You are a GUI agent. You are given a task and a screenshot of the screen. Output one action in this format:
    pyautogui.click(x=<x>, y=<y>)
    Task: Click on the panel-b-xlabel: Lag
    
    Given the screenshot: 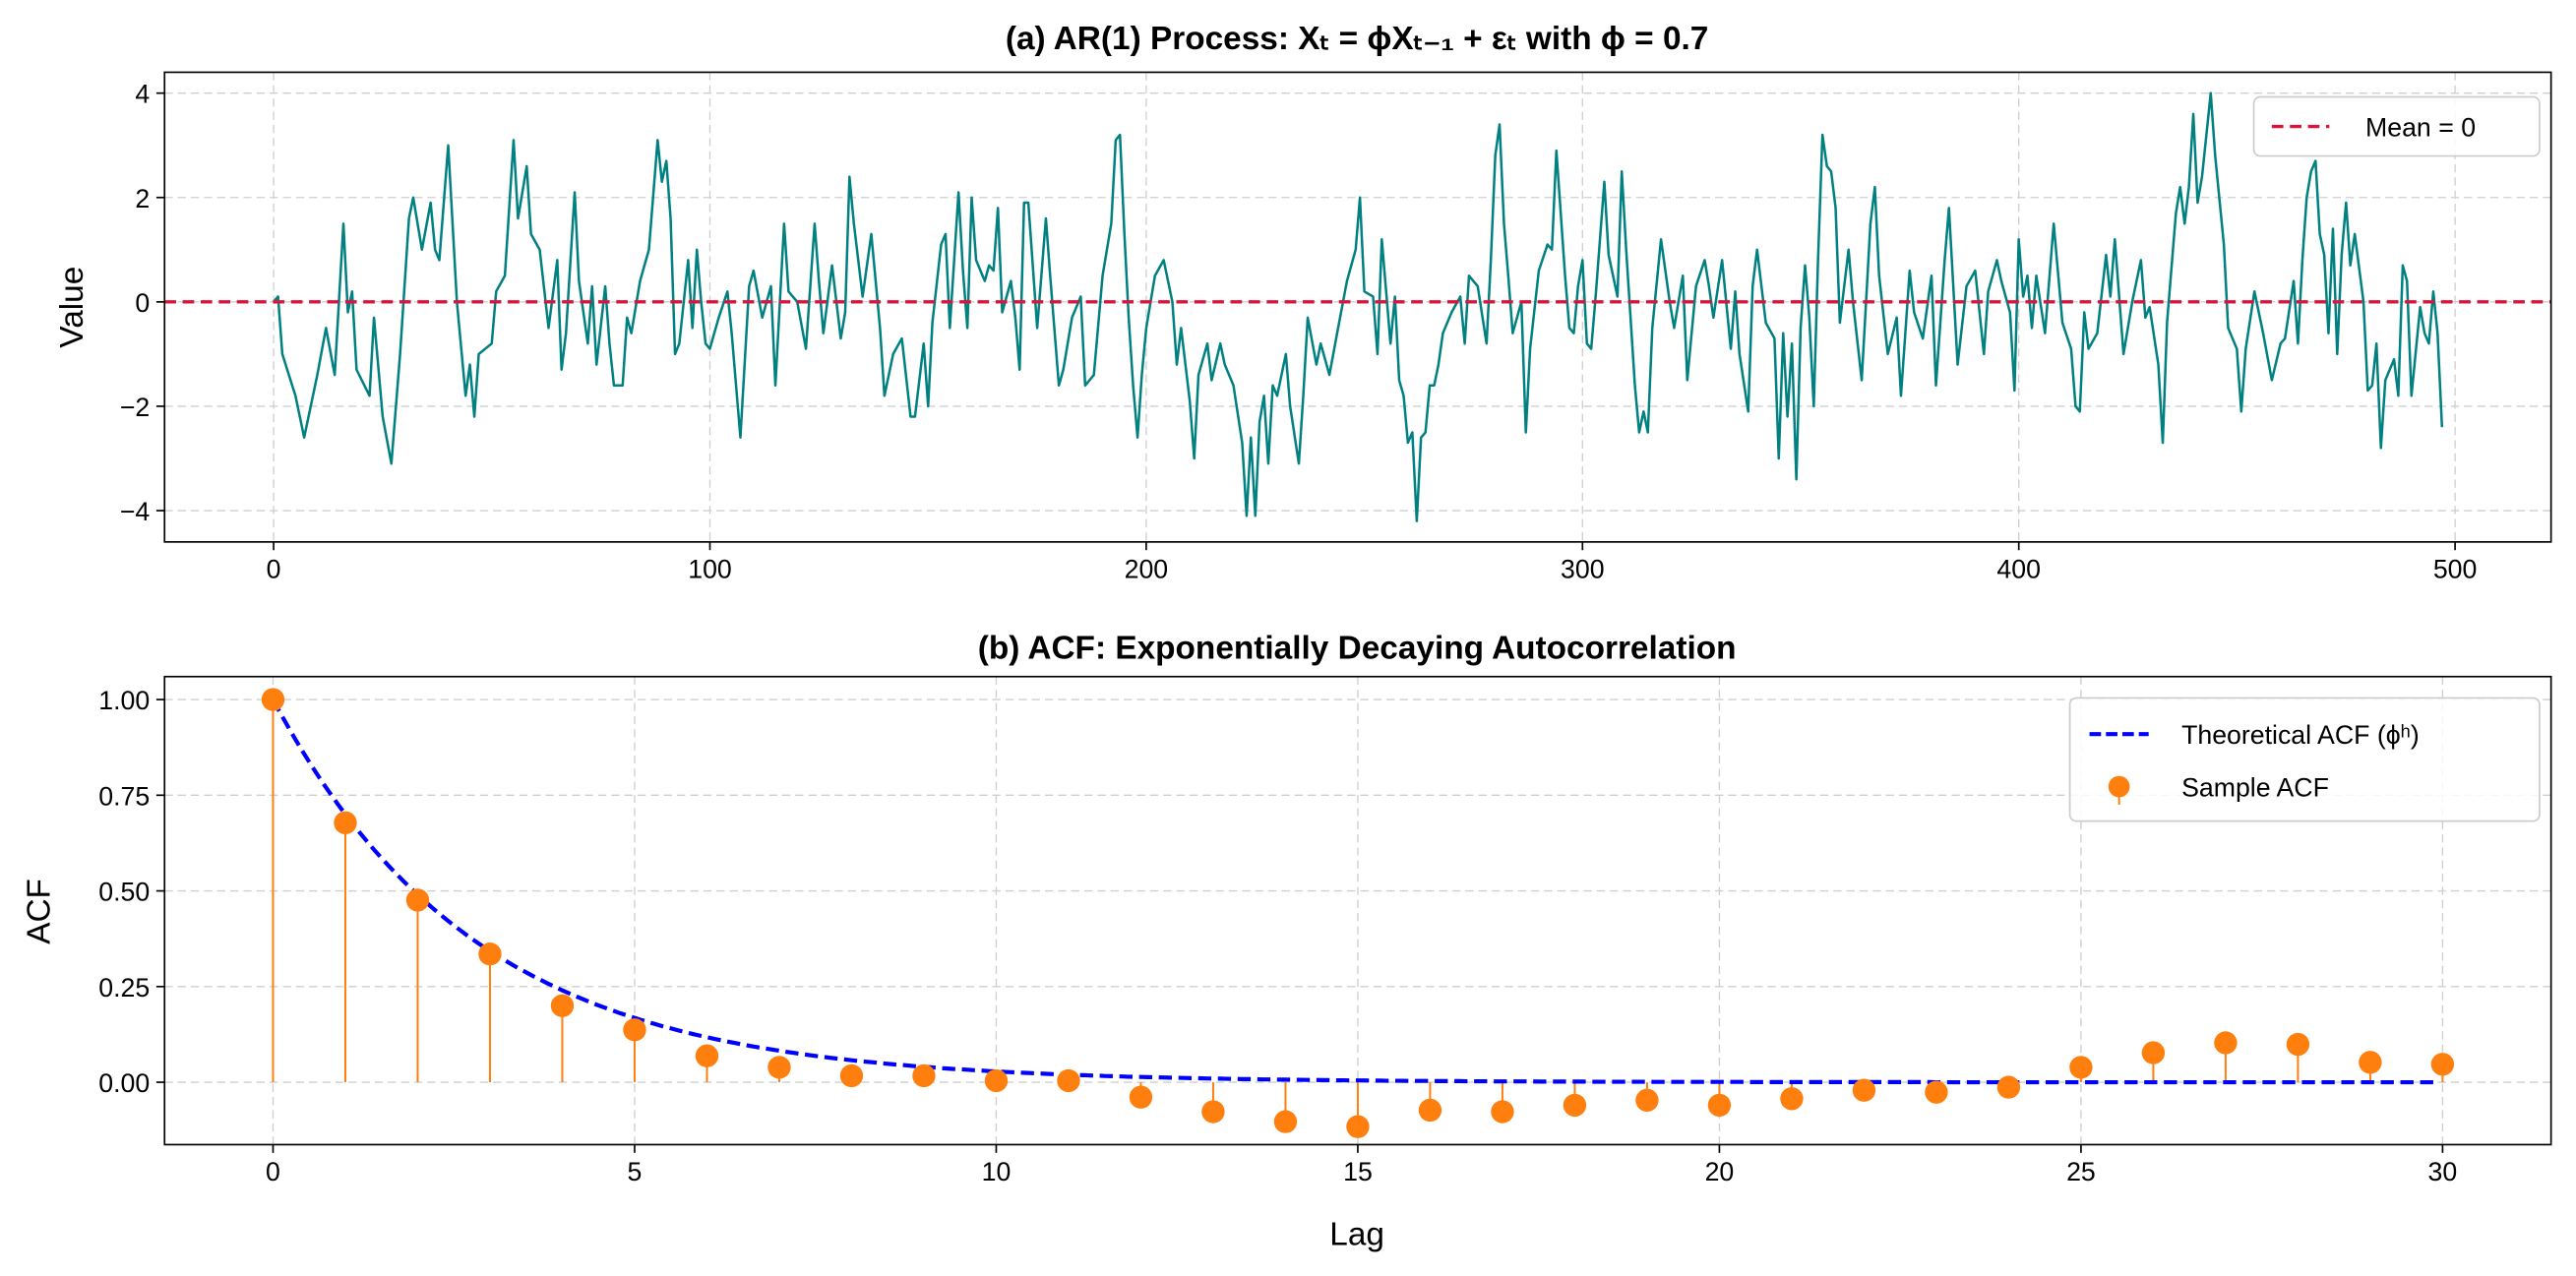 What is the action you would take?
    pyautogui.click(x=1356, y=1234)
    